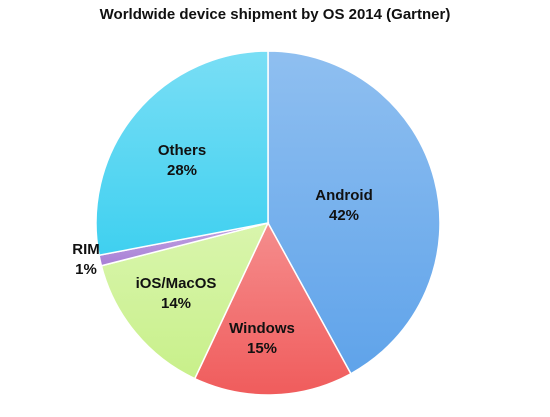 The width and height of the screenshot is (550, 417). Describe the element at coordinates (86, 269) in the screenshot. I see `slice-value-rim: 1%` at that location.